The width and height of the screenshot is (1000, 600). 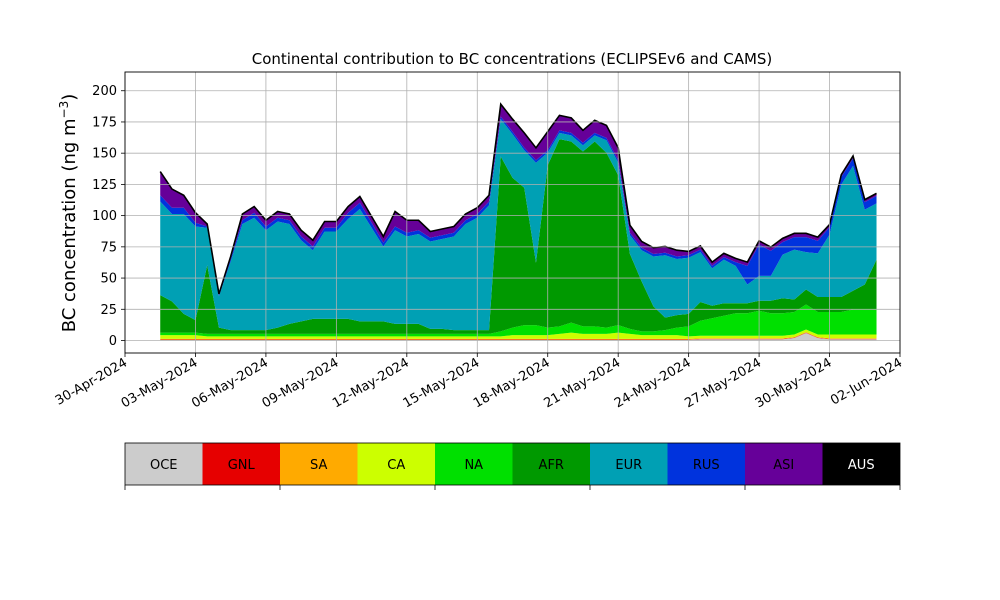 I want to click on area-oce, so click(x=518, y=337).